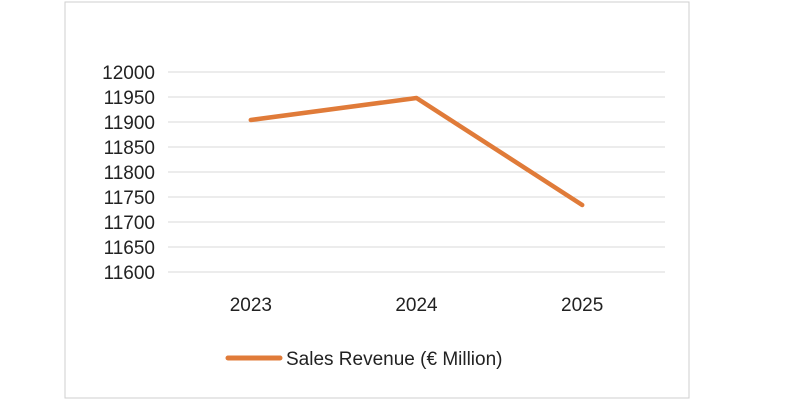 The image size is (800, 400). I want to click on y-tick-label: 11800, so click(129, 173).